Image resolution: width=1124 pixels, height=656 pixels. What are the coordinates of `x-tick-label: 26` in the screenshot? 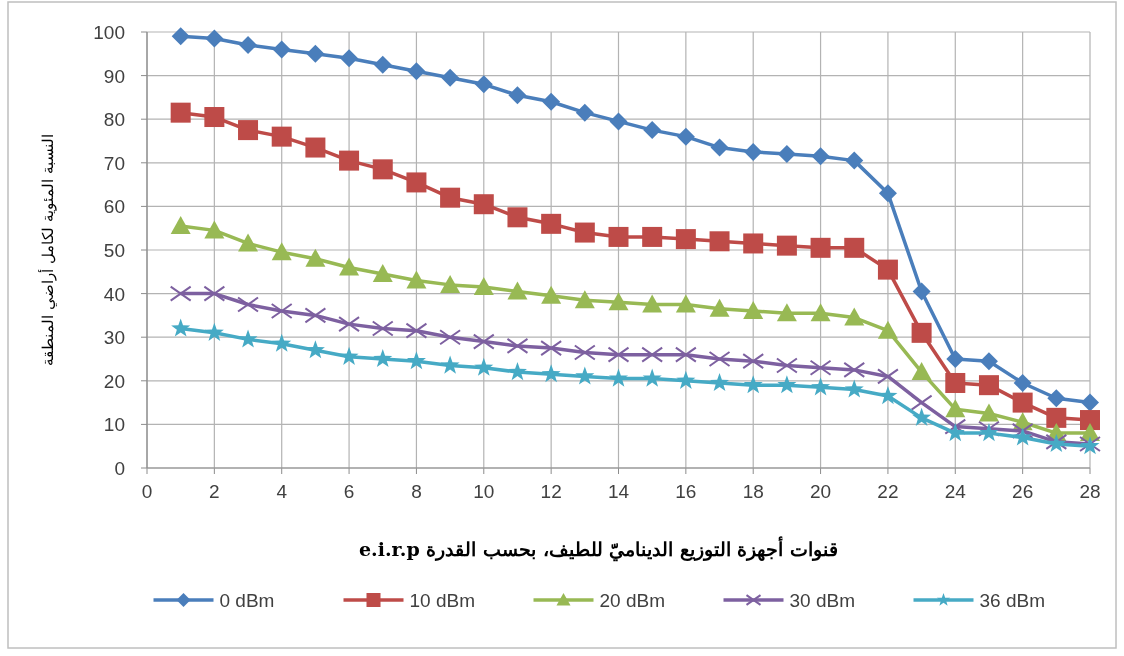 It's located at (1023, 491).